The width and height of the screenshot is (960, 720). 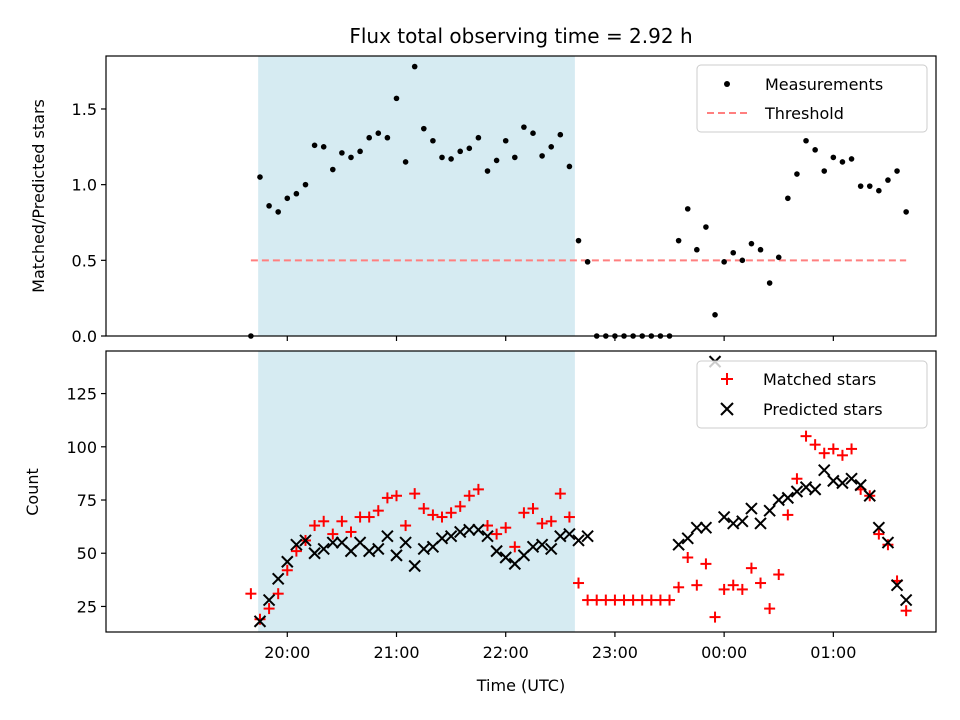 I want to click on counts-legend-box, so click(x=812, y=394).